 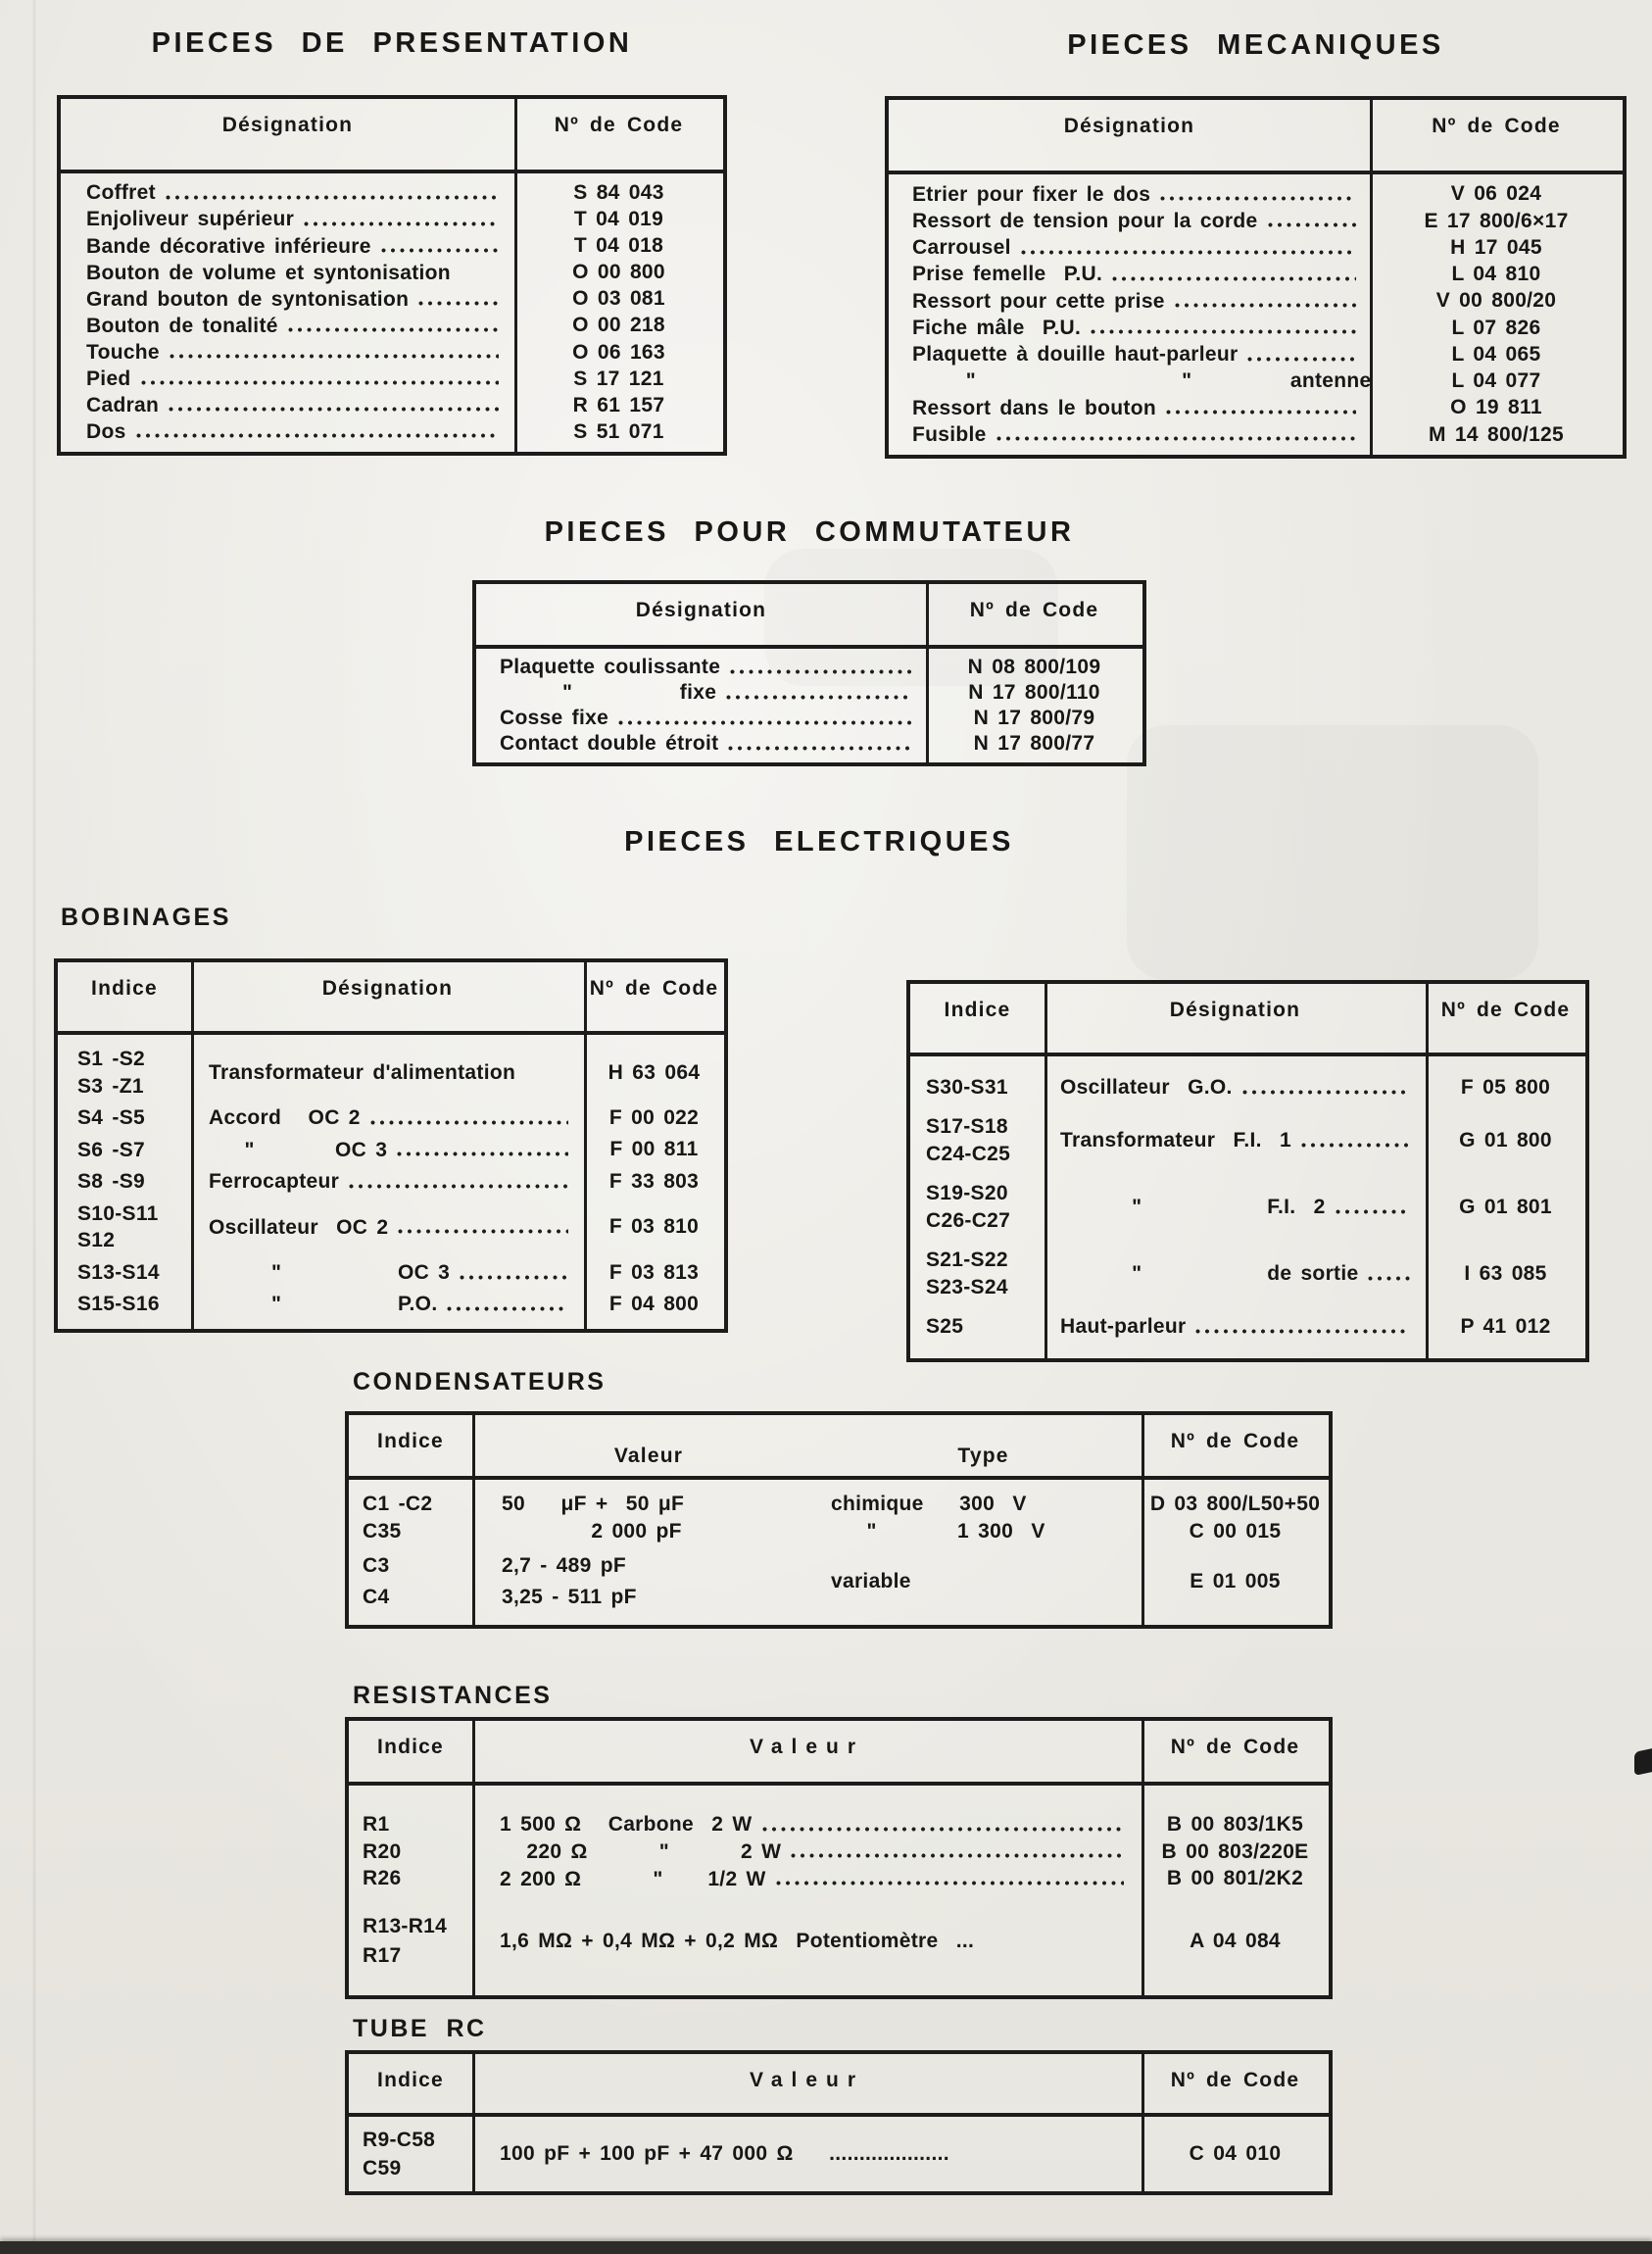 I want to click on designation-label: Contact double étroit, so click(x=609, y=744).